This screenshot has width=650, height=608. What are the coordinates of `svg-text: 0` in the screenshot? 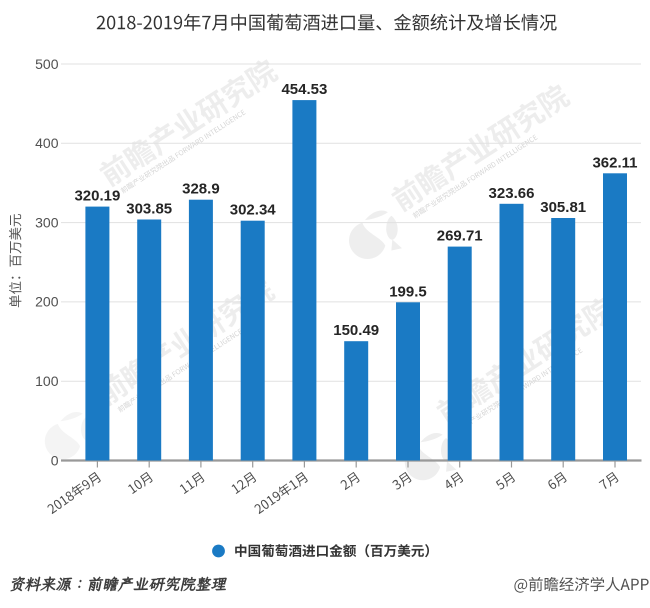 It's located at (55, 460).